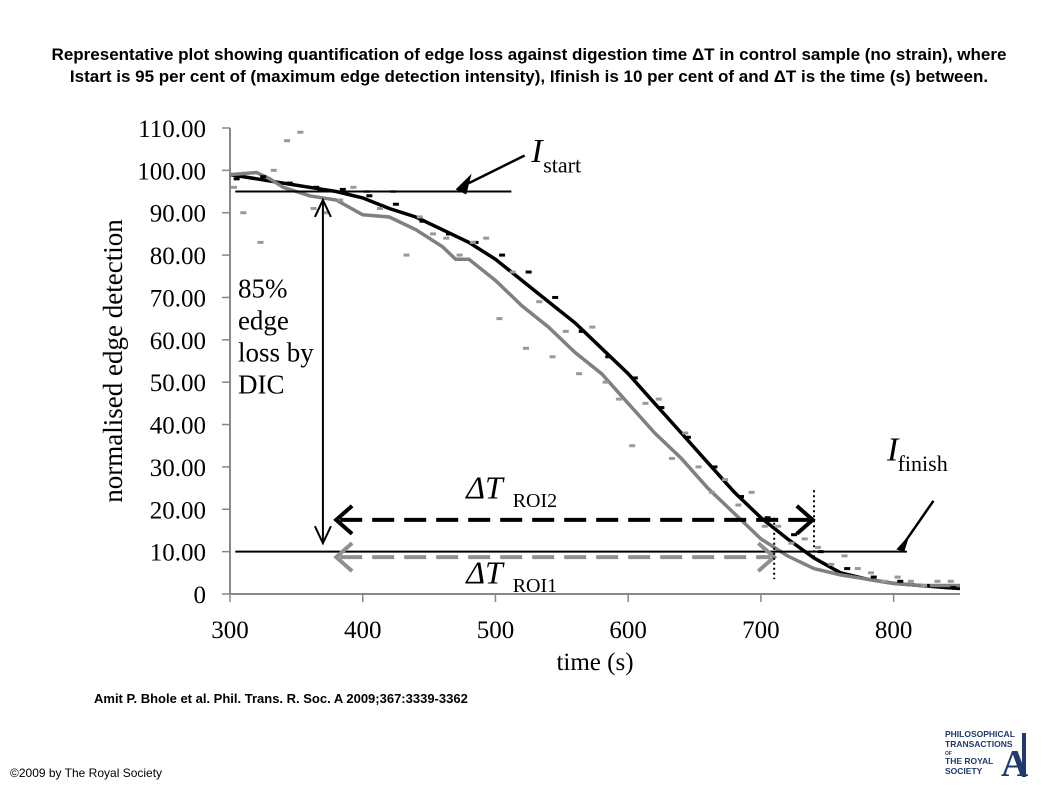 The image size is (1058, 793). Describe the element at coordinates (276, 352) in the screenshot. I see `loss-label-line: loss by` at that location.